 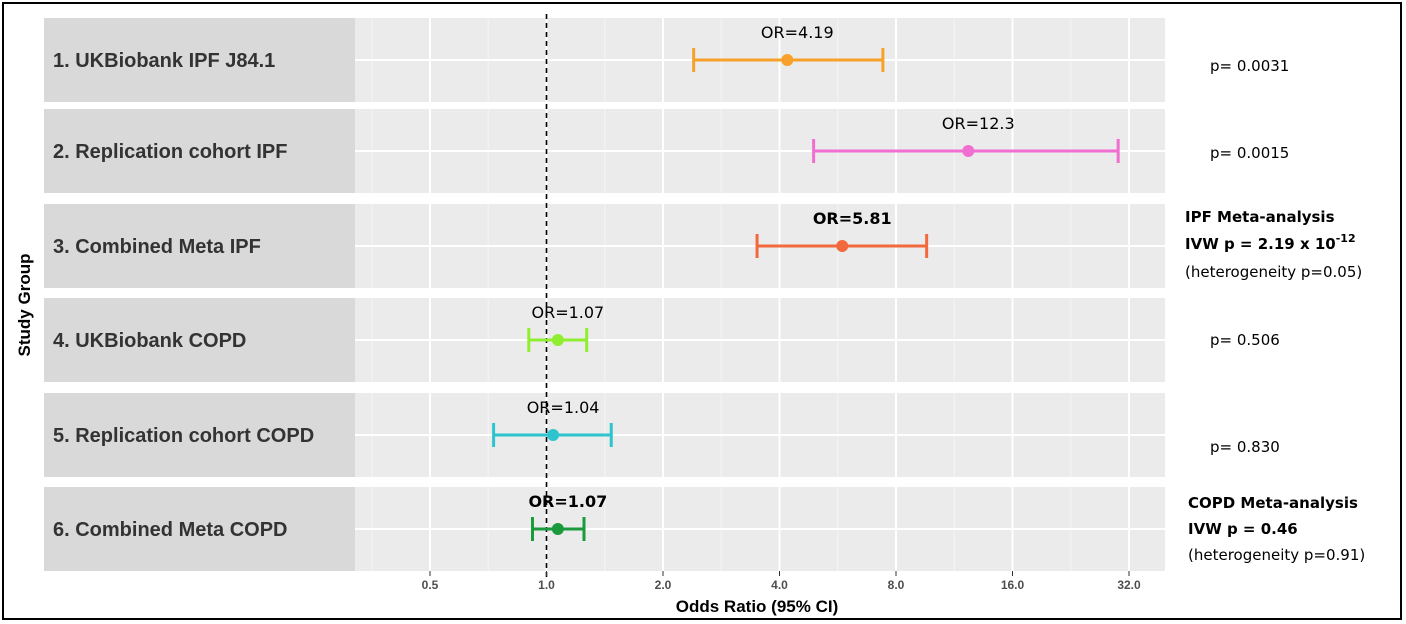 I want to click on facet-row-6: 6. Combined Meta COPD, so click(x=604, y=529).